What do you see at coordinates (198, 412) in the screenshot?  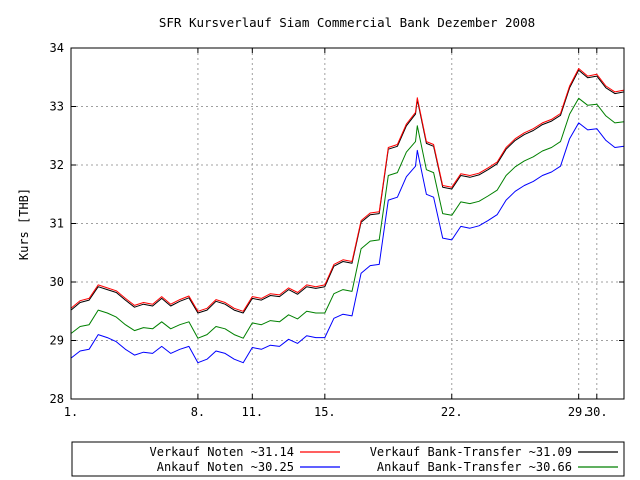 I see `x-tick-label: 8.` at bounding box center [198, 412].